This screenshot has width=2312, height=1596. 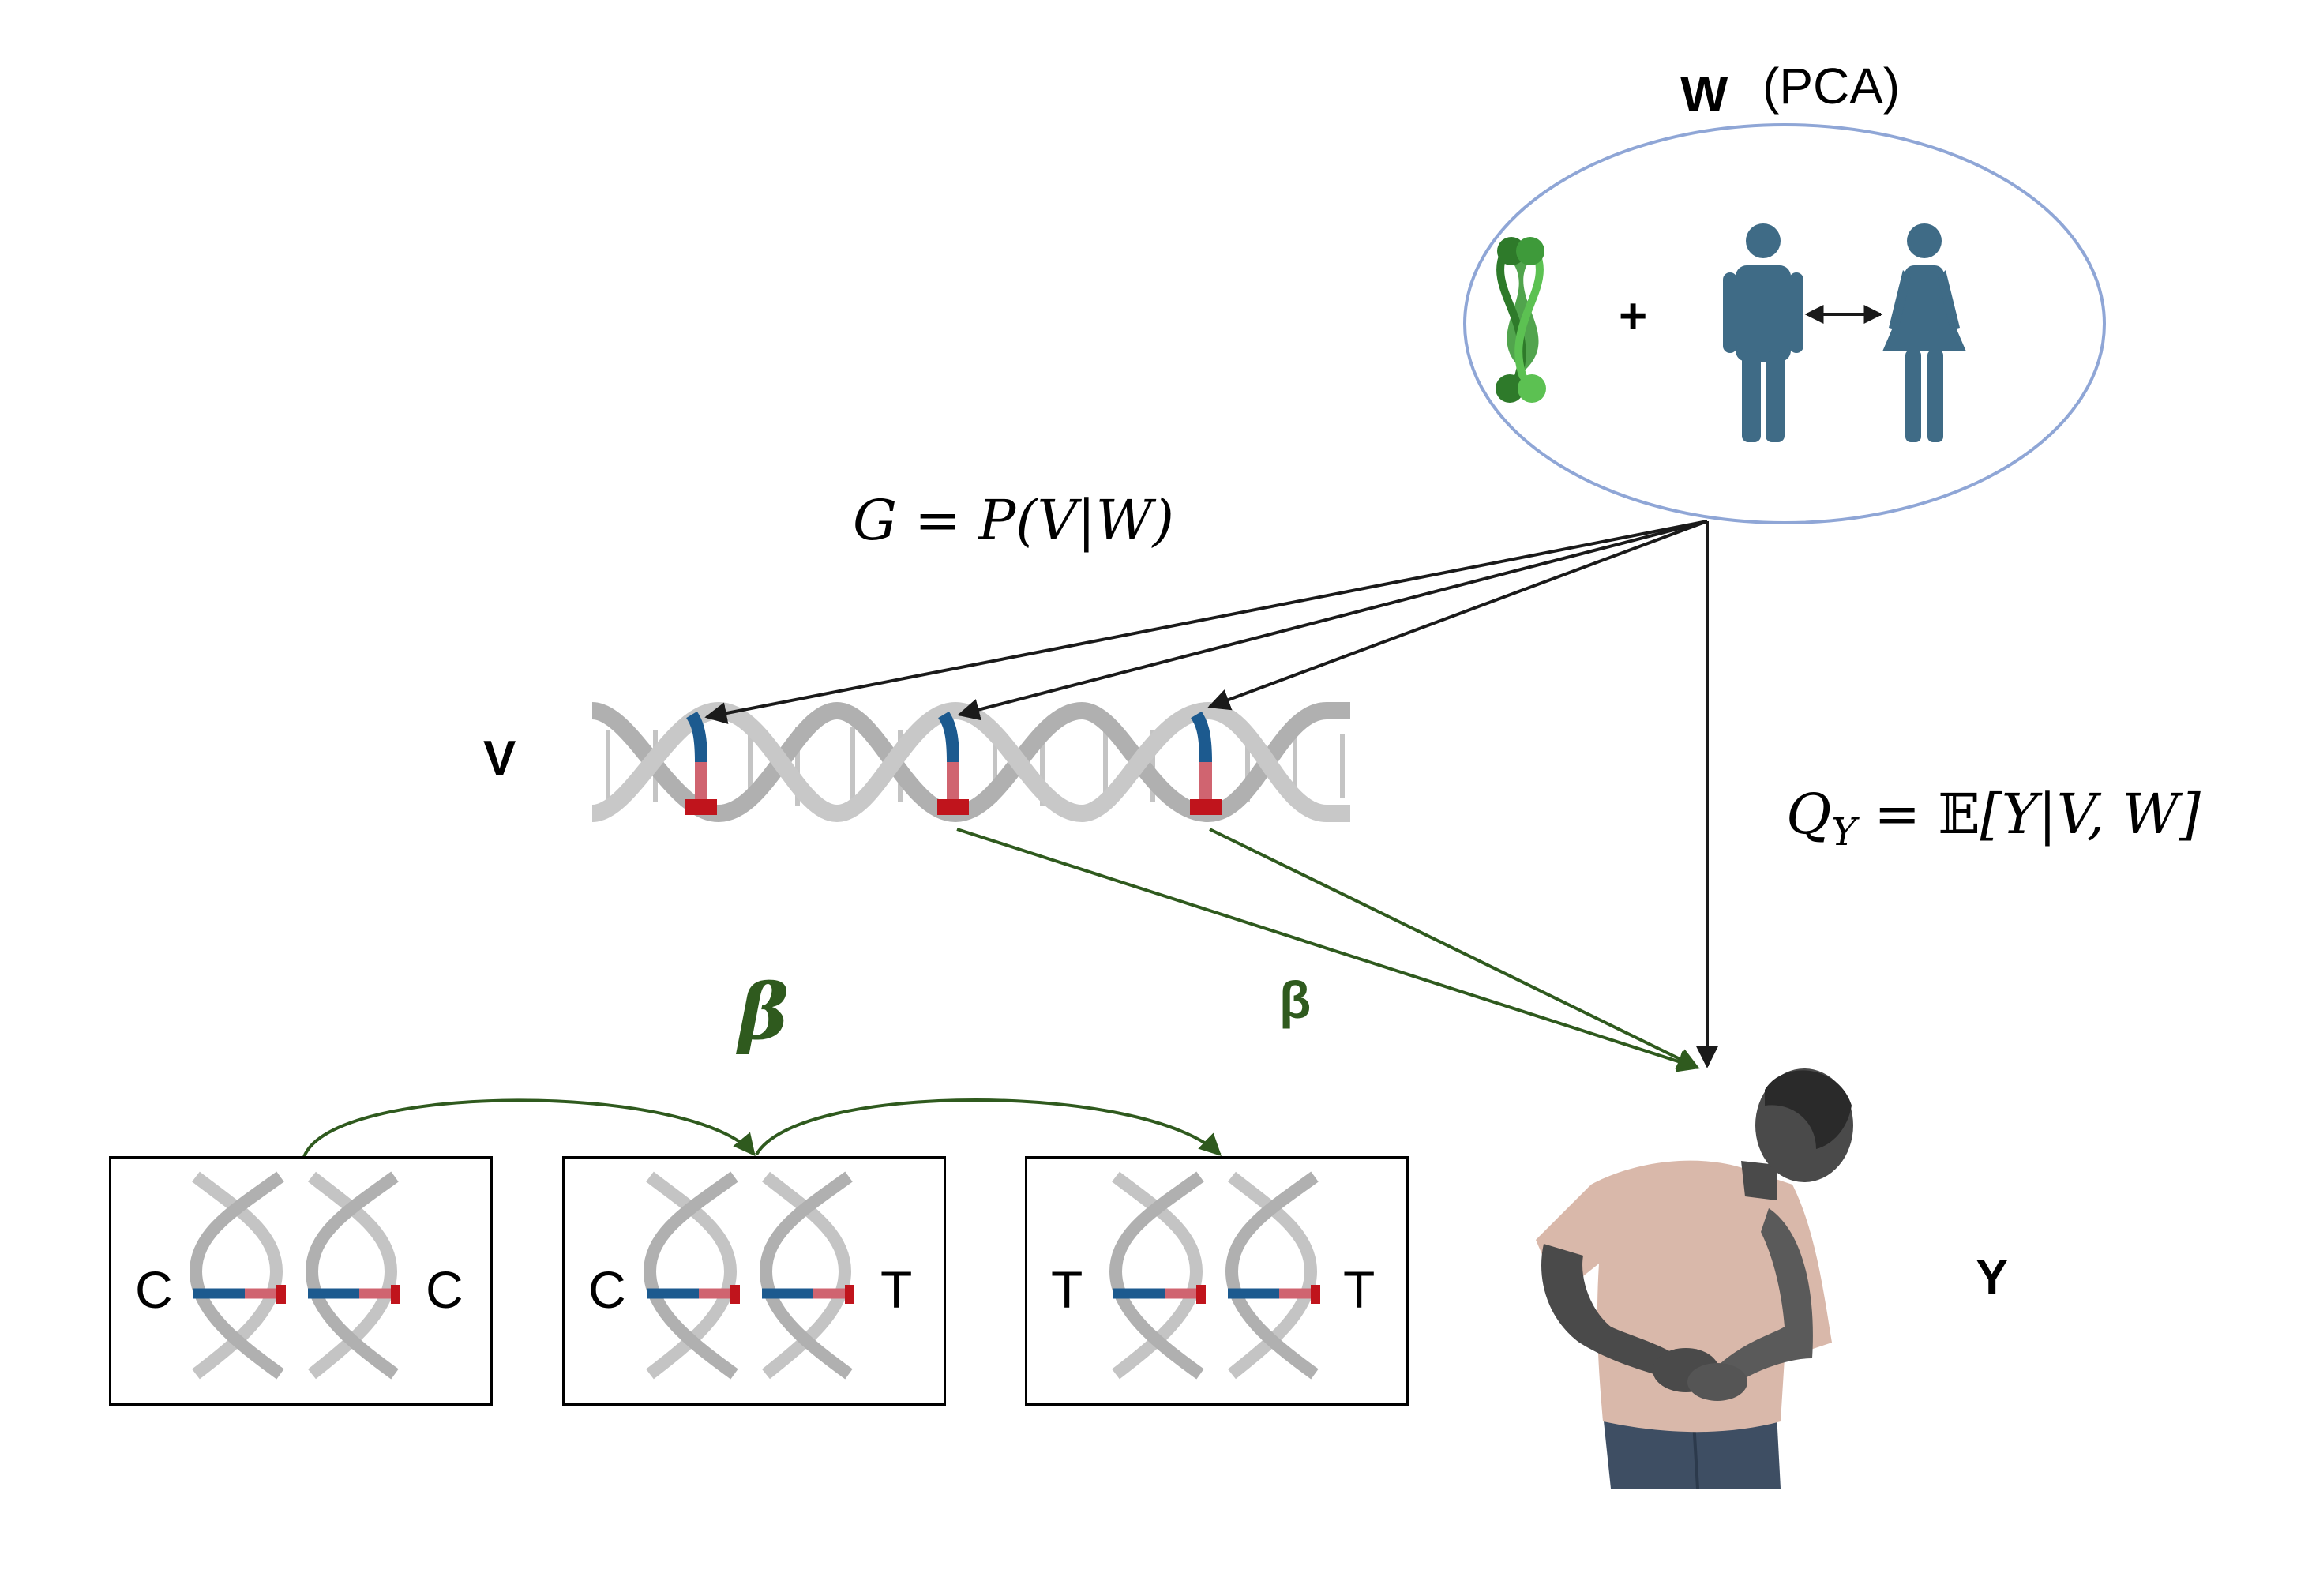 What do you see at coordinates (529, 1128) in the screenshot?
I see `arrow-cc-ct` at bounding box center [529, 1128].